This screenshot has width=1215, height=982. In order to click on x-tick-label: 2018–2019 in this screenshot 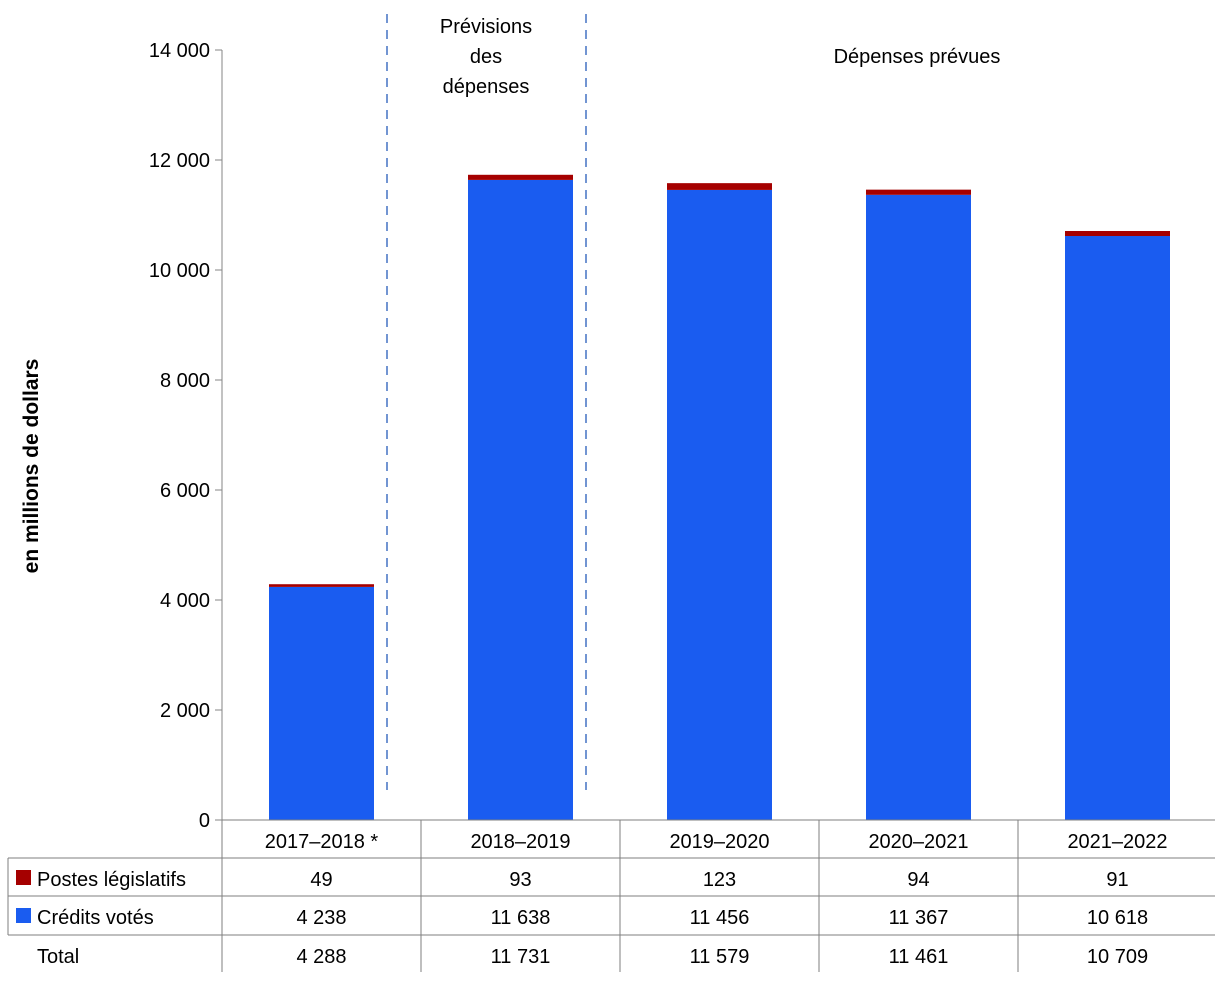, I will do `click(520, 842)`.